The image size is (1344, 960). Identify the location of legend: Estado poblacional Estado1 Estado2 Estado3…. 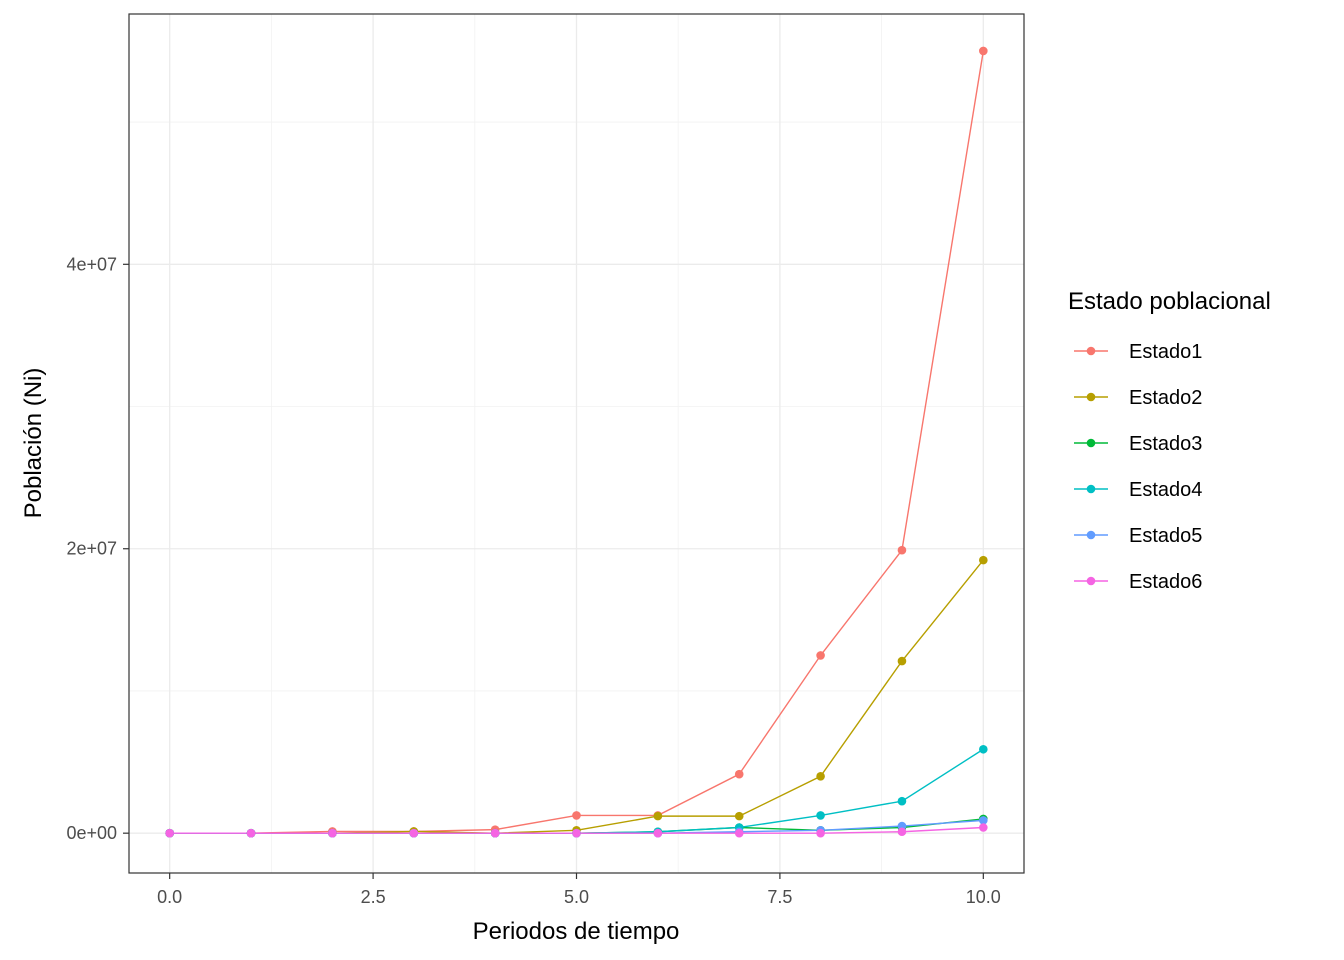
(1169, 440).